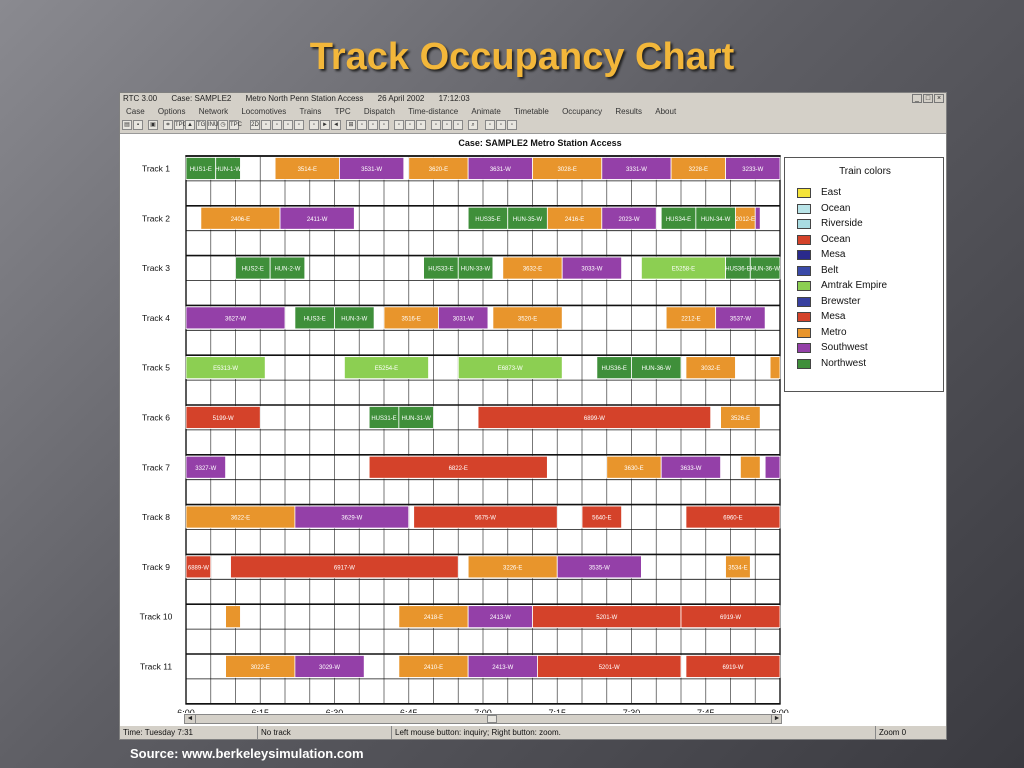 The width and height of the screenshot is (1024, 768). Describe the element at coordinates (253, 270) in the screenshot. I see `occupancy-label: HUS2-E` at that location.